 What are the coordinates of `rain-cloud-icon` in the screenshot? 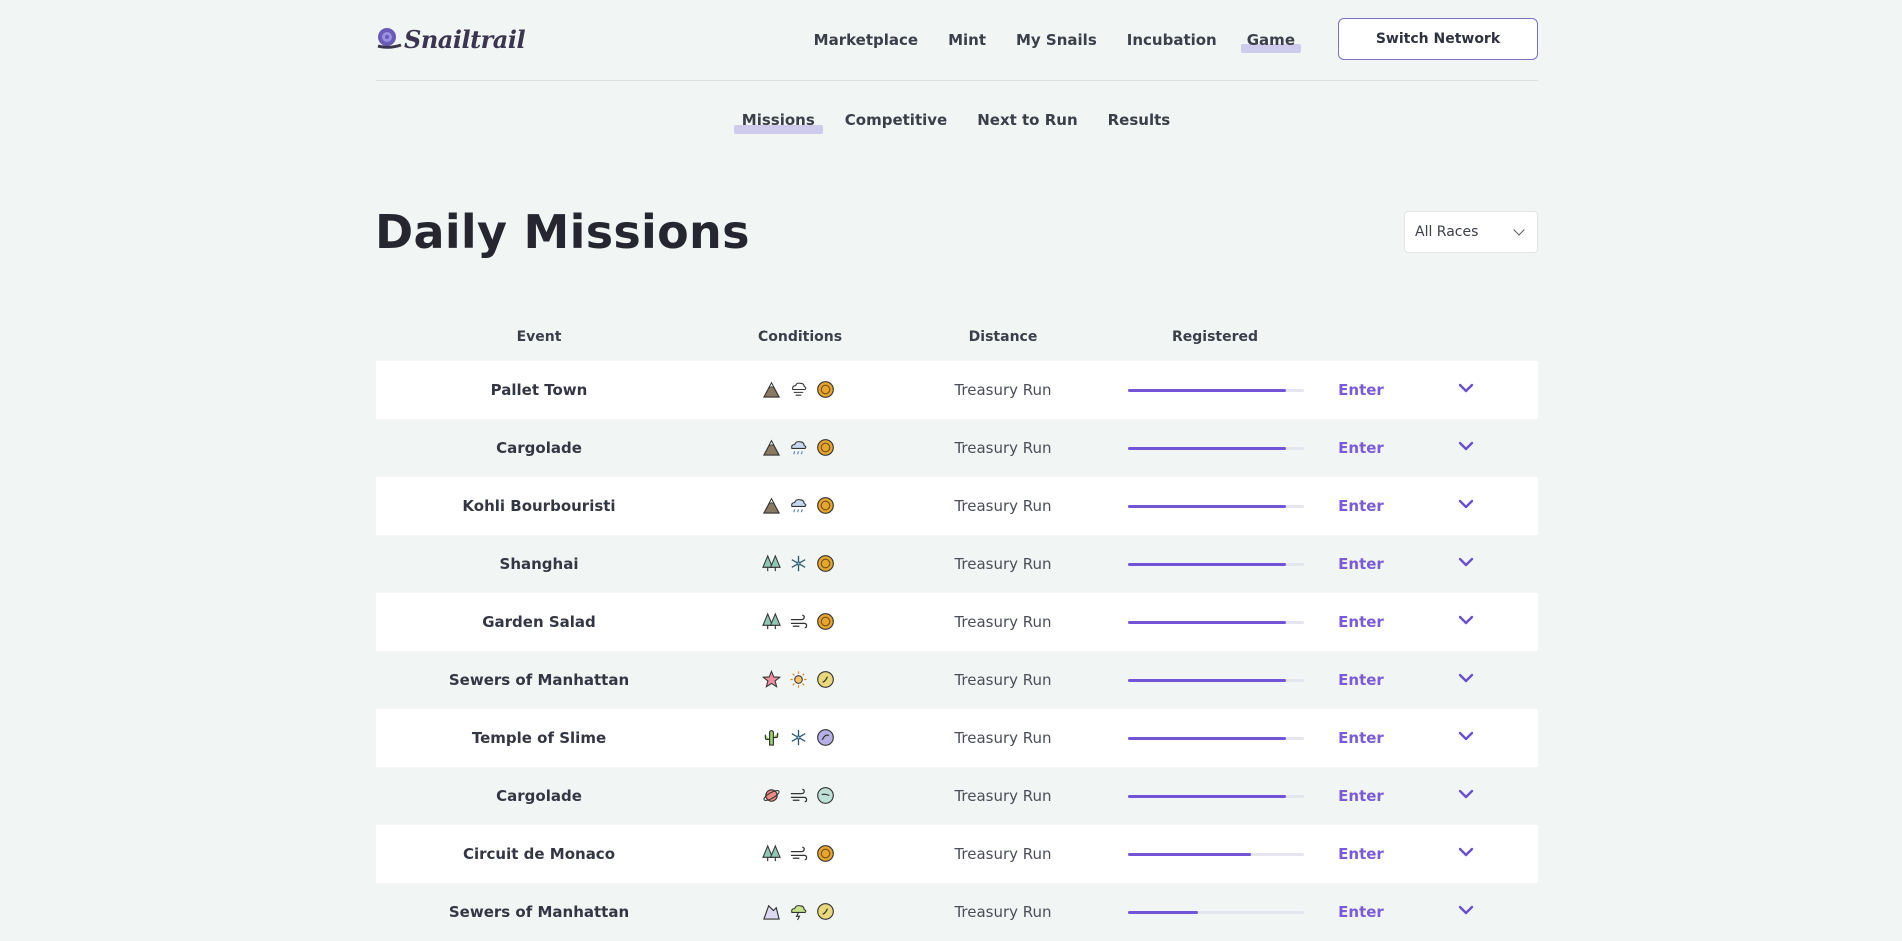 It's located at (798, 505).